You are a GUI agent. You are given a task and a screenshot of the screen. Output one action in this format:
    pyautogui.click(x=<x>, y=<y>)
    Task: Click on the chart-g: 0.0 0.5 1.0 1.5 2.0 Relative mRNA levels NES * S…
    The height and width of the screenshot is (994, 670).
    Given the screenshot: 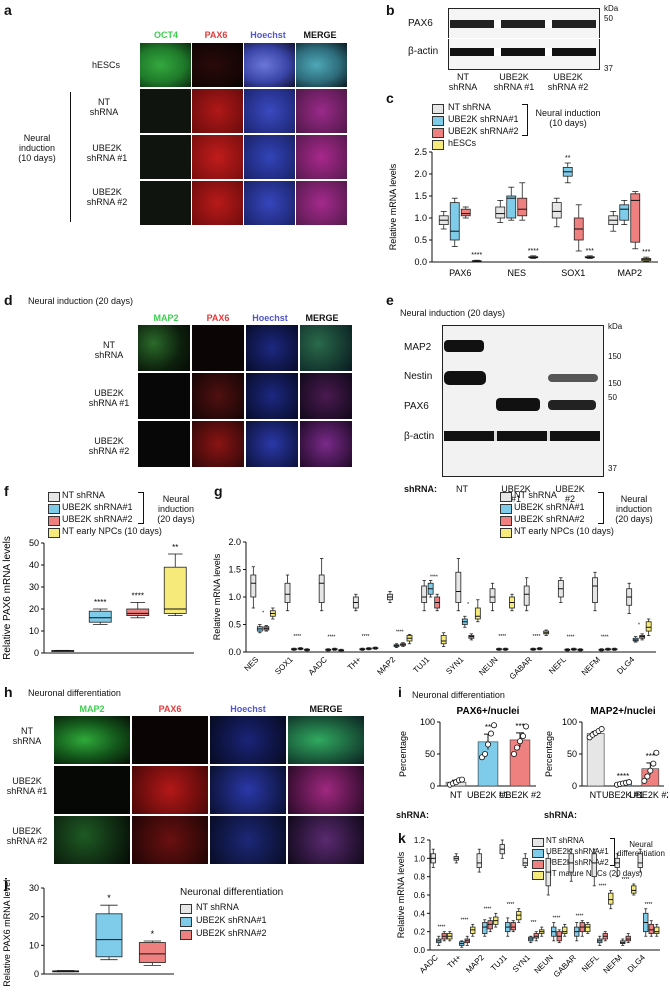 What is the action you would take?
    pyautogui.click(x=434, y=609)
    